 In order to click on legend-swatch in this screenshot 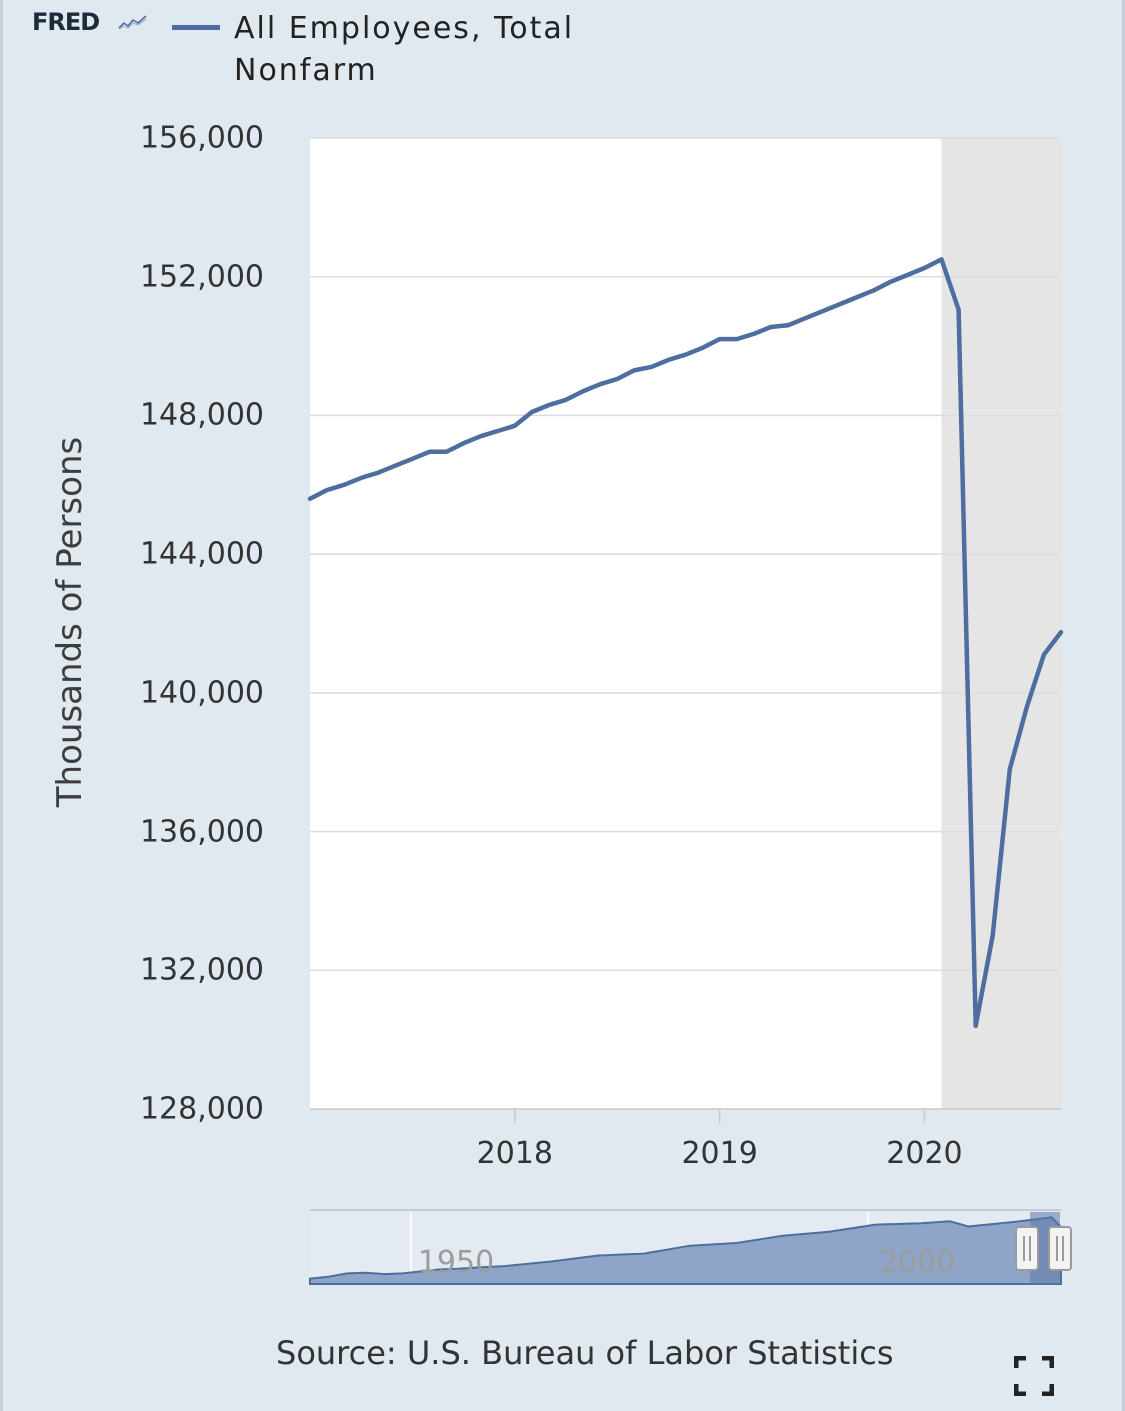, I will do `click(196, 27)`.